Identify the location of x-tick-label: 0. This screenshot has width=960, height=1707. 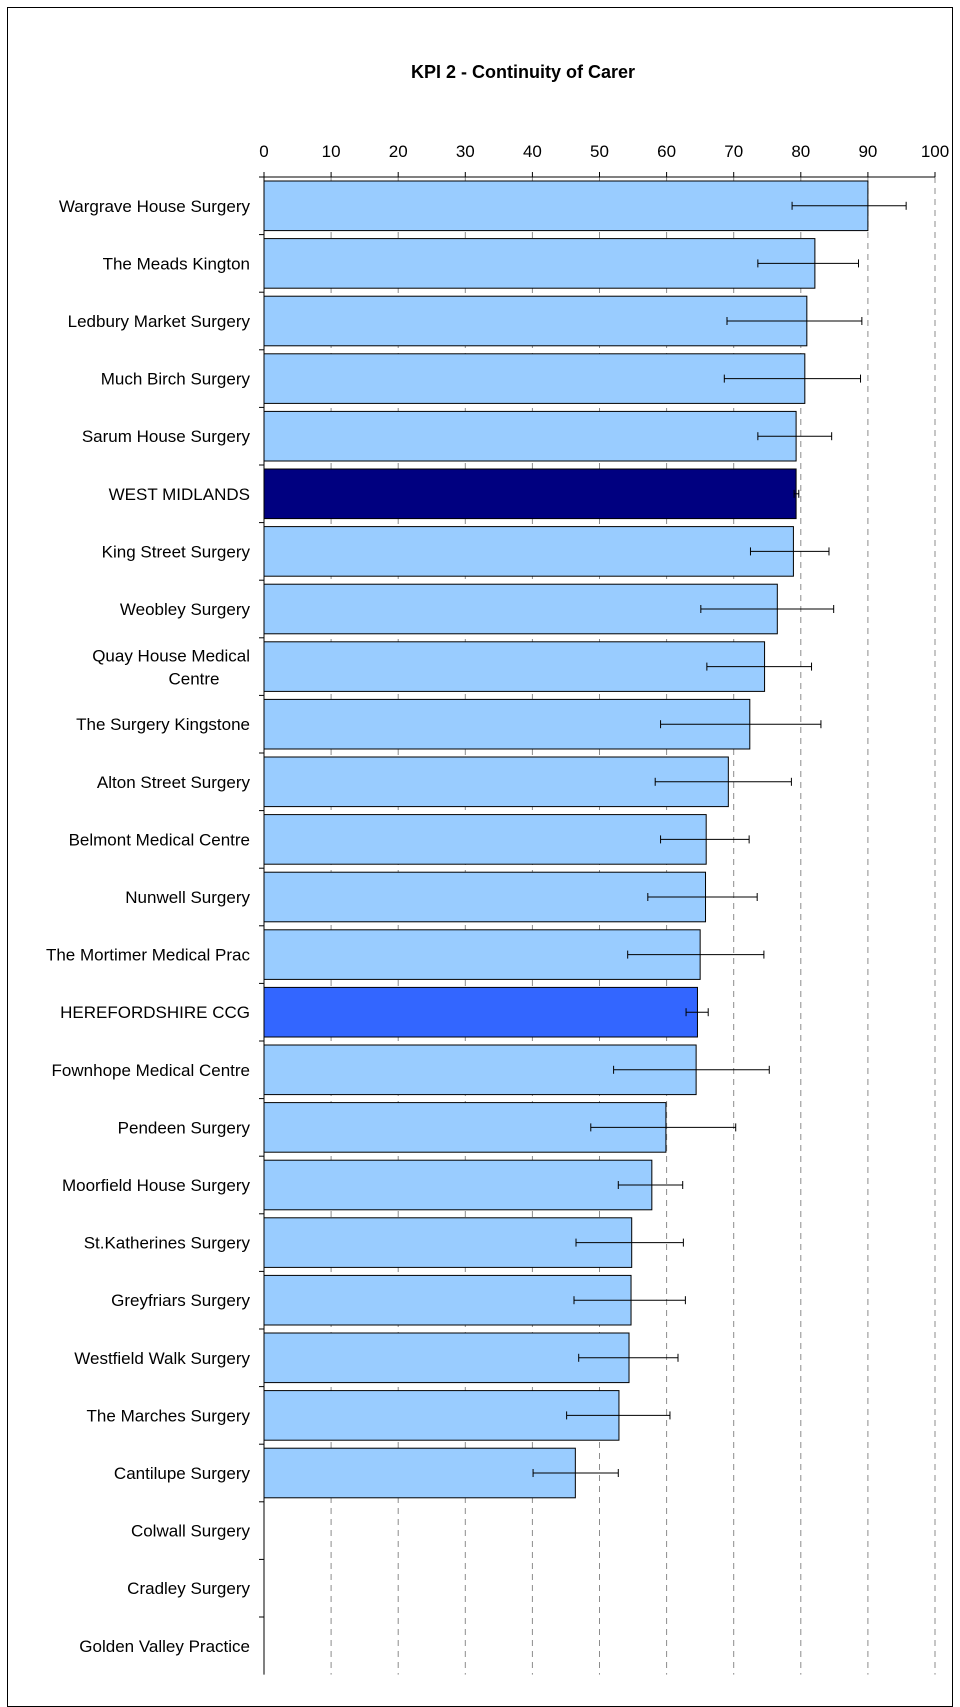
(263, 151).